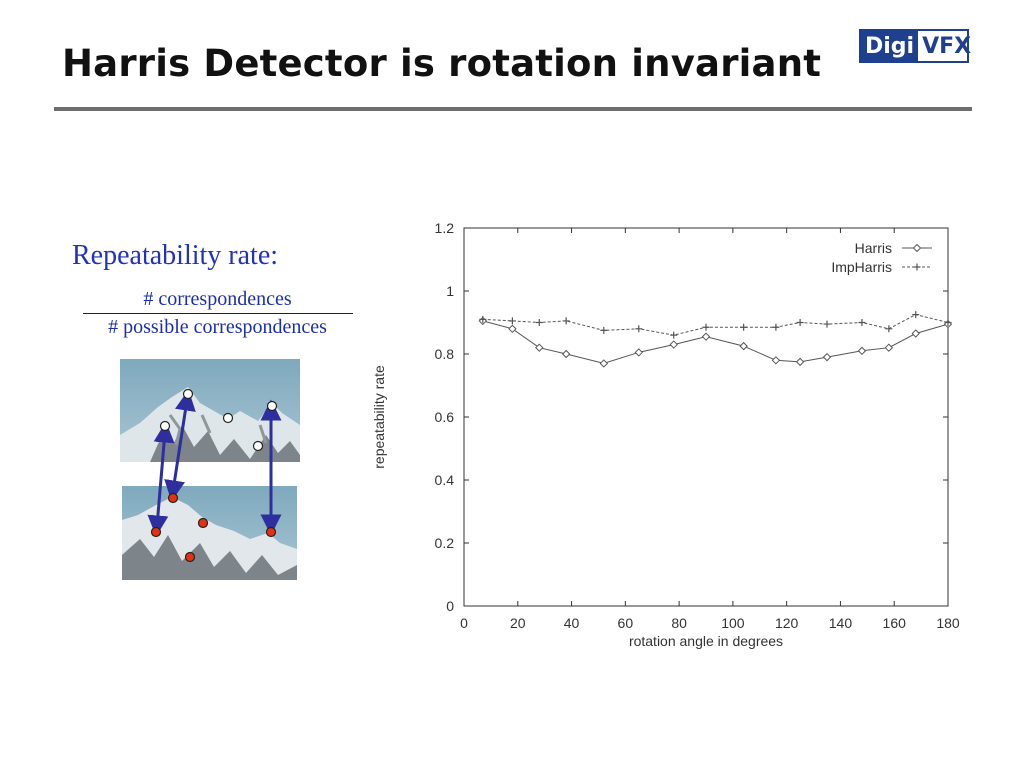 The image size is (1024, 768). Describe the element at coordinates (445, 228) in the screenshot. I see `y-tick-label: 1.2` at that location.